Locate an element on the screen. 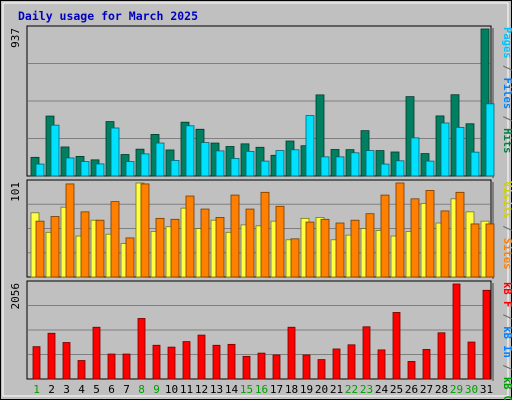 This screenshot has width=512, height=405. x-tick-label: 14 is located at coordinates (232, 389).